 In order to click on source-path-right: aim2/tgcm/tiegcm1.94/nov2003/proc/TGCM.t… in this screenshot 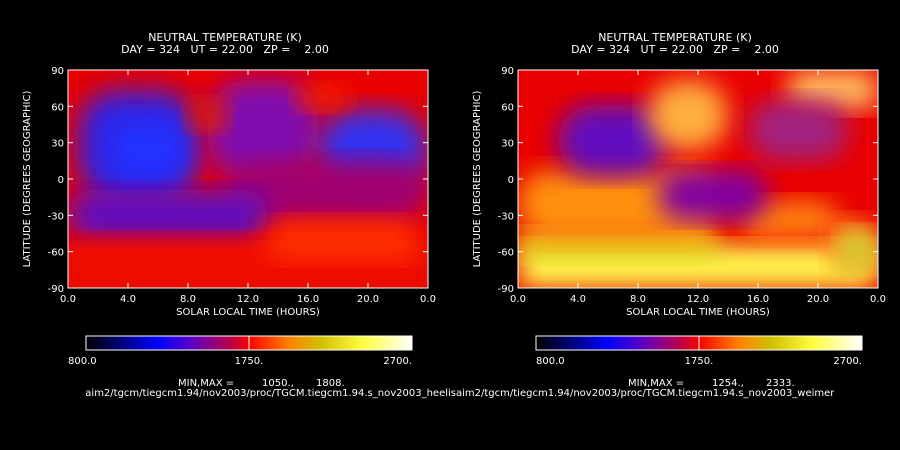, I will do `click(645, 393)`.